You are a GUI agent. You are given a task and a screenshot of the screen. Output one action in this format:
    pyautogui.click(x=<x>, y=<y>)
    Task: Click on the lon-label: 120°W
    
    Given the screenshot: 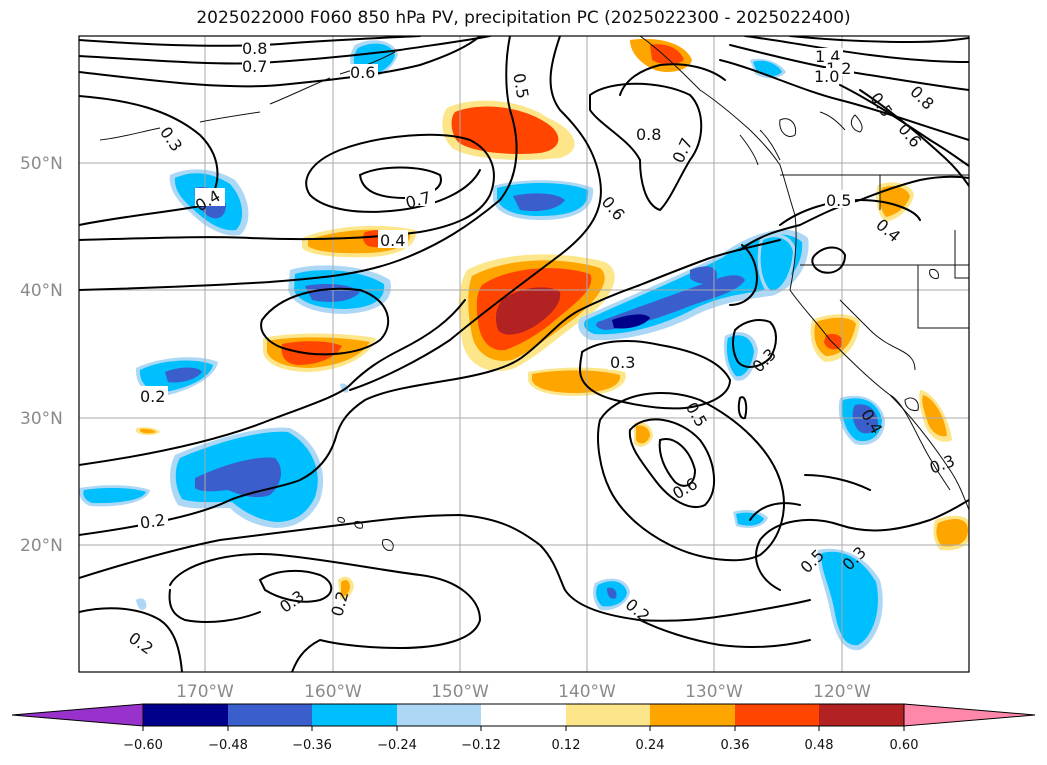 What is the action you would take?
    pyautogui.click(x=842, y=692)
    